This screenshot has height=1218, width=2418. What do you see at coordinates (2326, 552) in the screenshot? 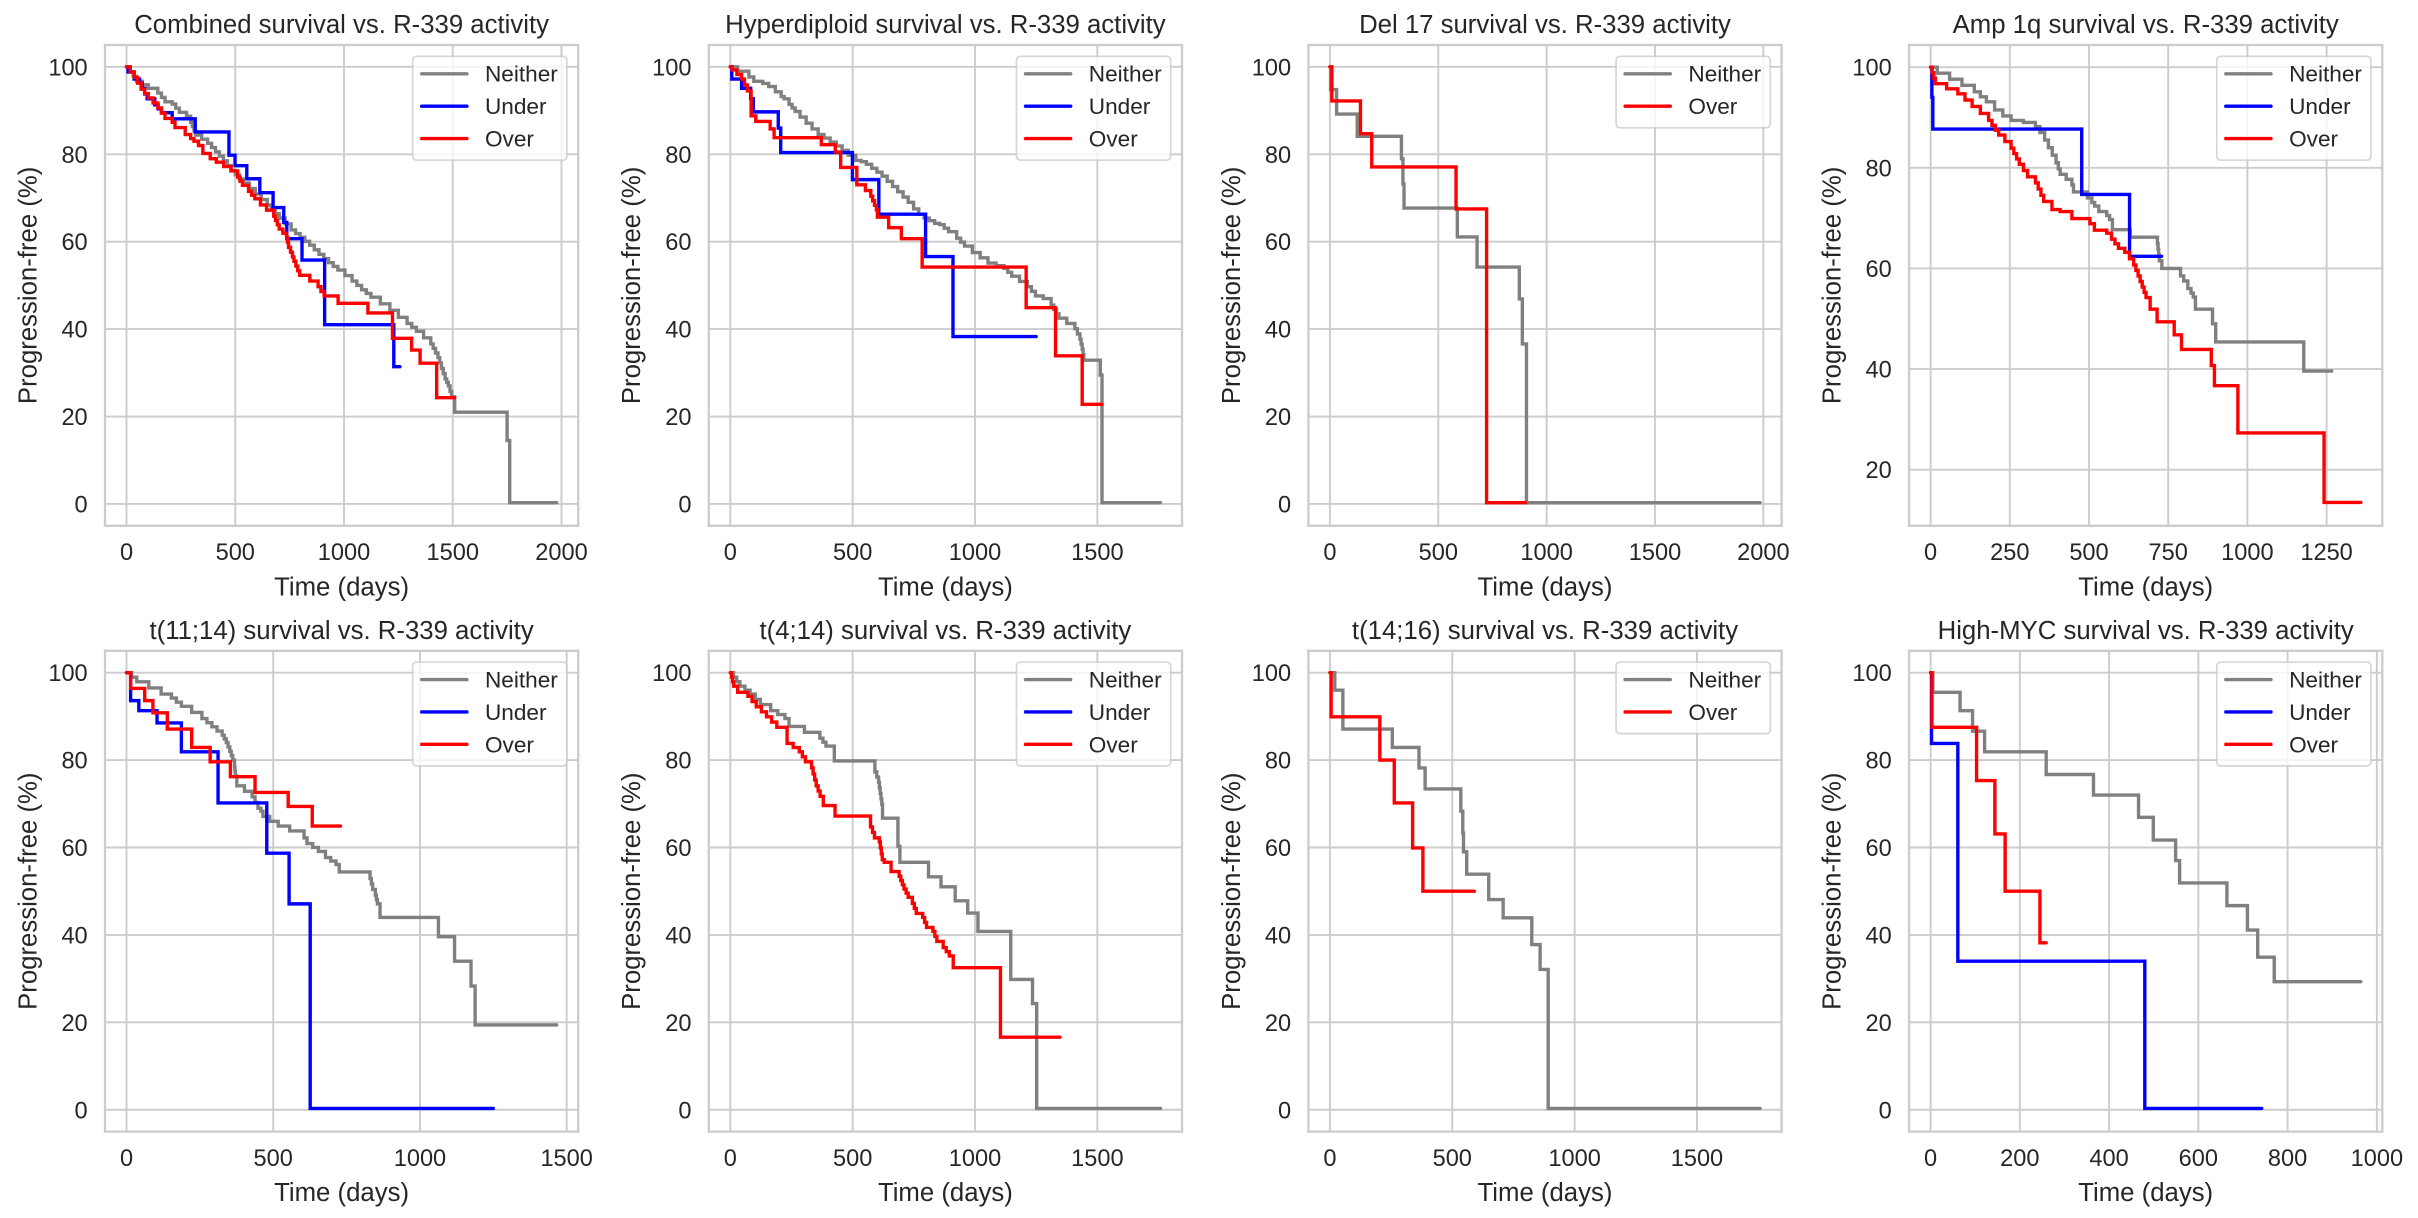
I see `svg-text: 1250` at bounding box center [2326, 552].